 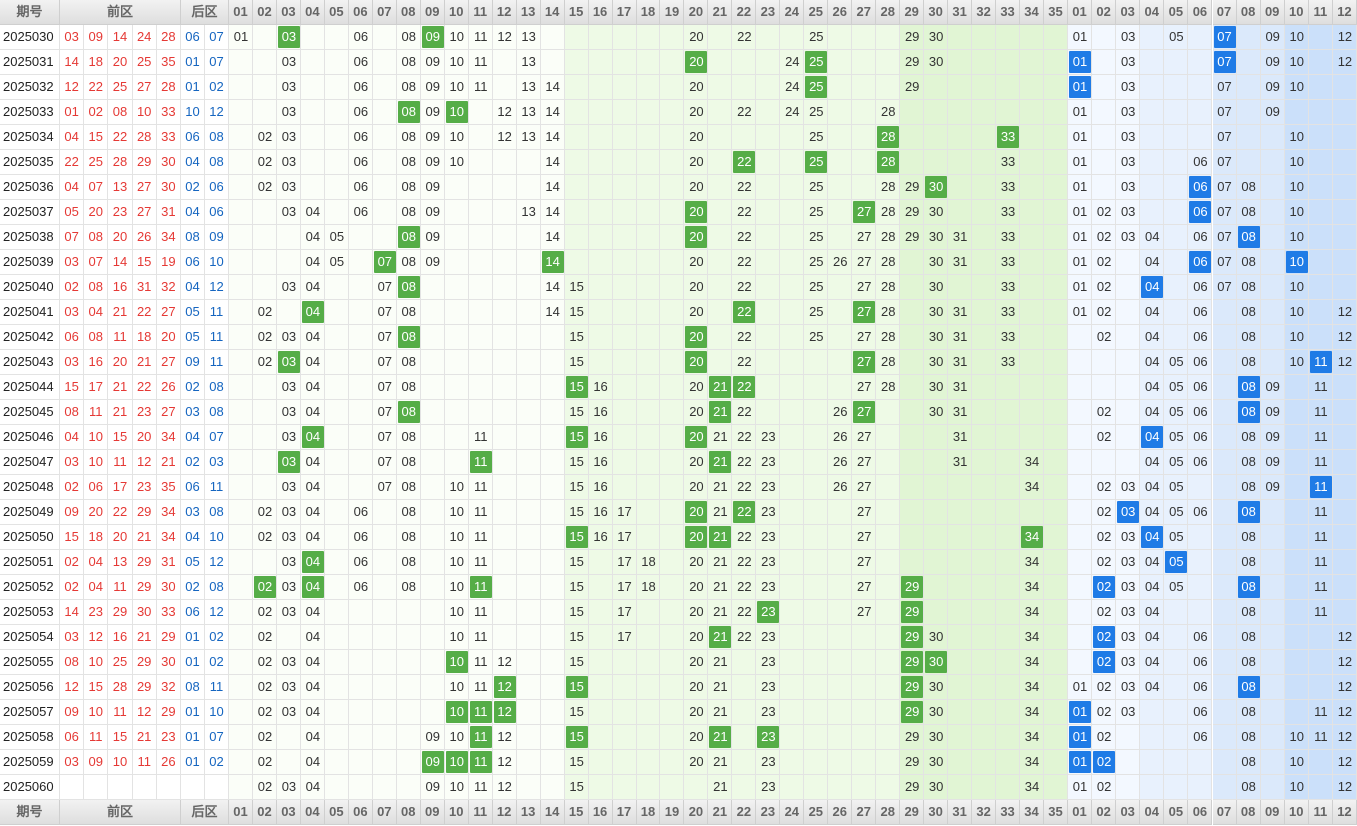 What do you see at coordinates (168, 662) in the screenshot?
I see `front-number: 30` at bounding box center [168, 662].